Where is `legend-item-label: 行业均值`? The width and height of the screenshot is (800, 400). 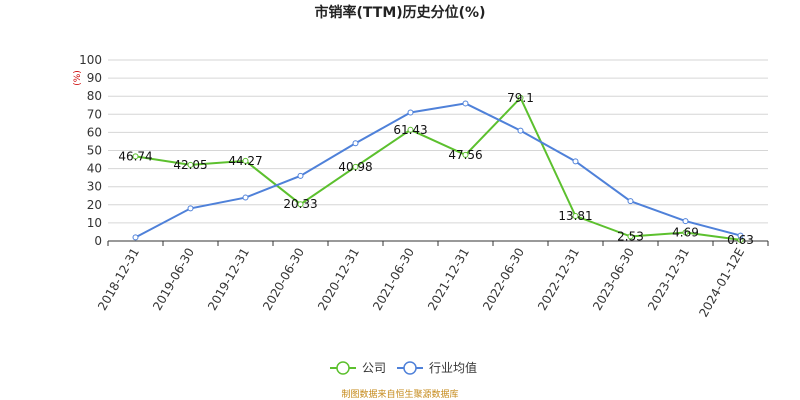 legend-item-label: 行业均值 is located at coordinates (453, 367).